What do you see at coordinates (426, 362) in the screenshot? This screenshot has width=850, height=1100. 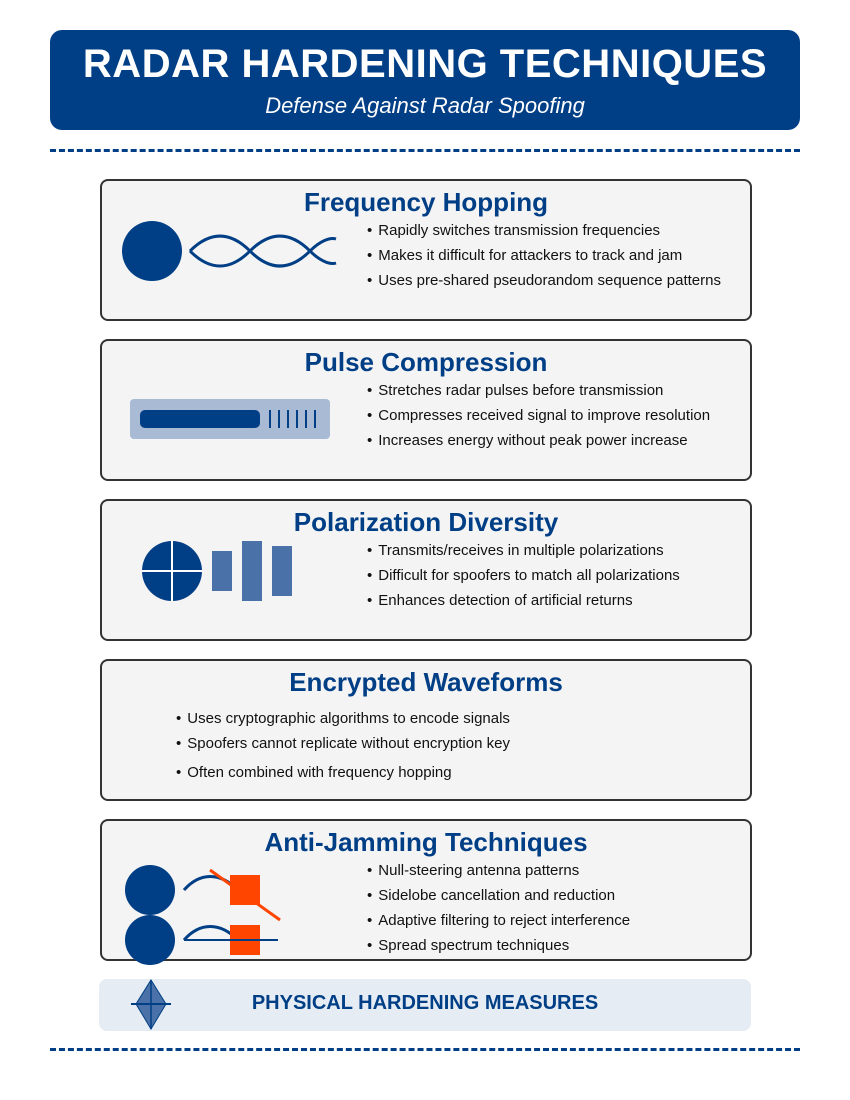 I see `section-title: Pulse Compression` at bounding box center [426, 362].